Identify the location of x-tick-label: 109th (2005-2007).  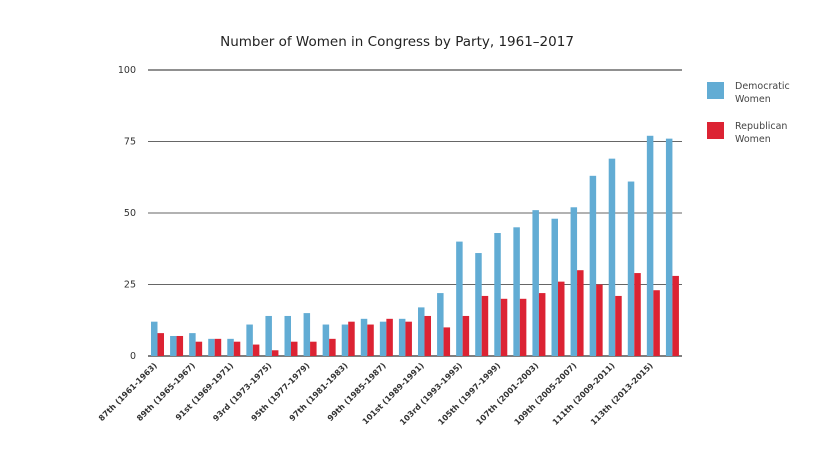
(546, 394).